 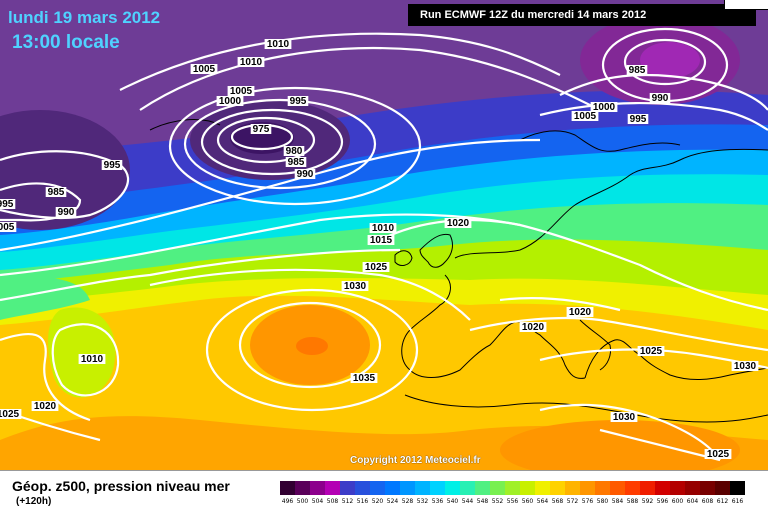 I want to click on legend-value-label: 568, so click(x=558, y=501).